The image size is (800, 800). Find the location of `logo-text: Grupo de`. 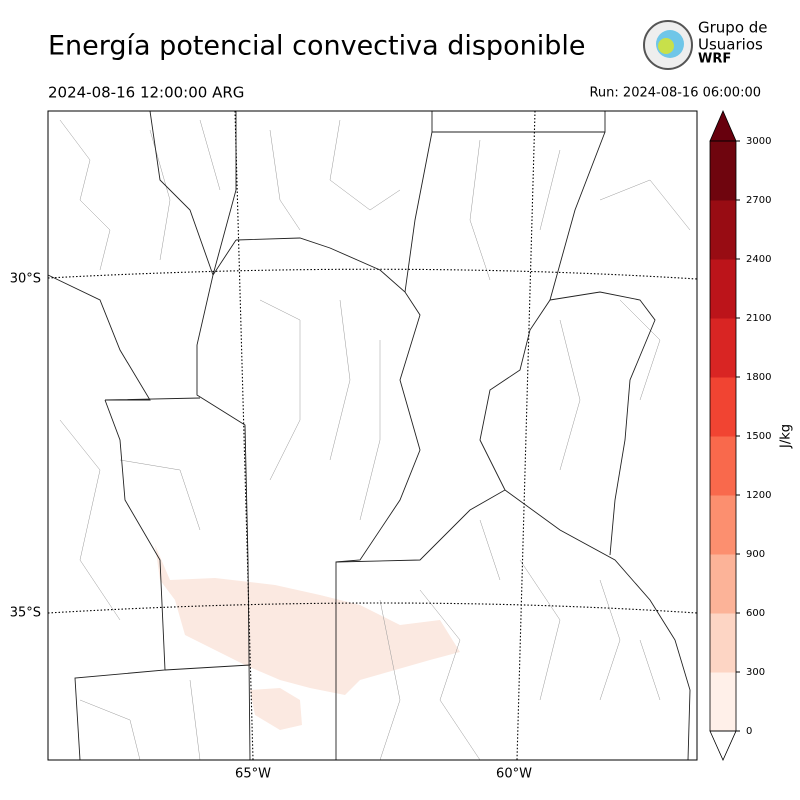

logo-text: Grupo de is located at coordinates (733, 28).